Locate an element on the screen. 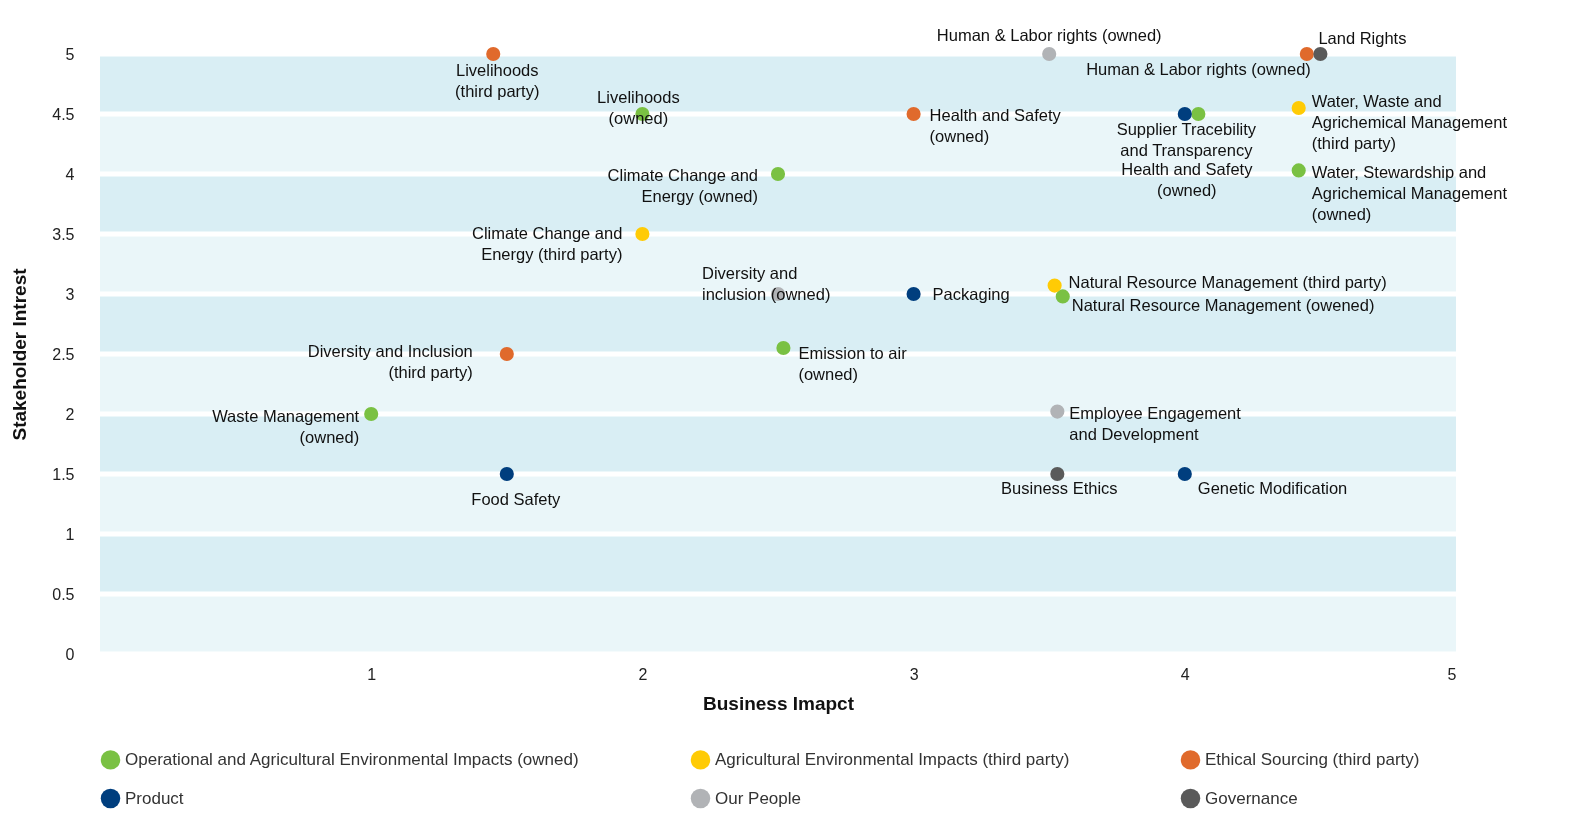 Image resolution: width=1569 pixels, height=827 pixels. y-tick-label: 2.5 is located at coordinates (63, 354).